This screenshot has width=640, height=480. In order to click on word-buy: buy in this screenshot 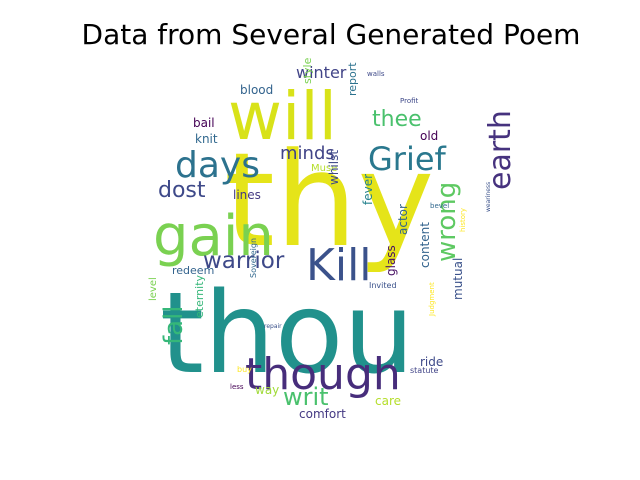, I will do `click(244, 369)`.